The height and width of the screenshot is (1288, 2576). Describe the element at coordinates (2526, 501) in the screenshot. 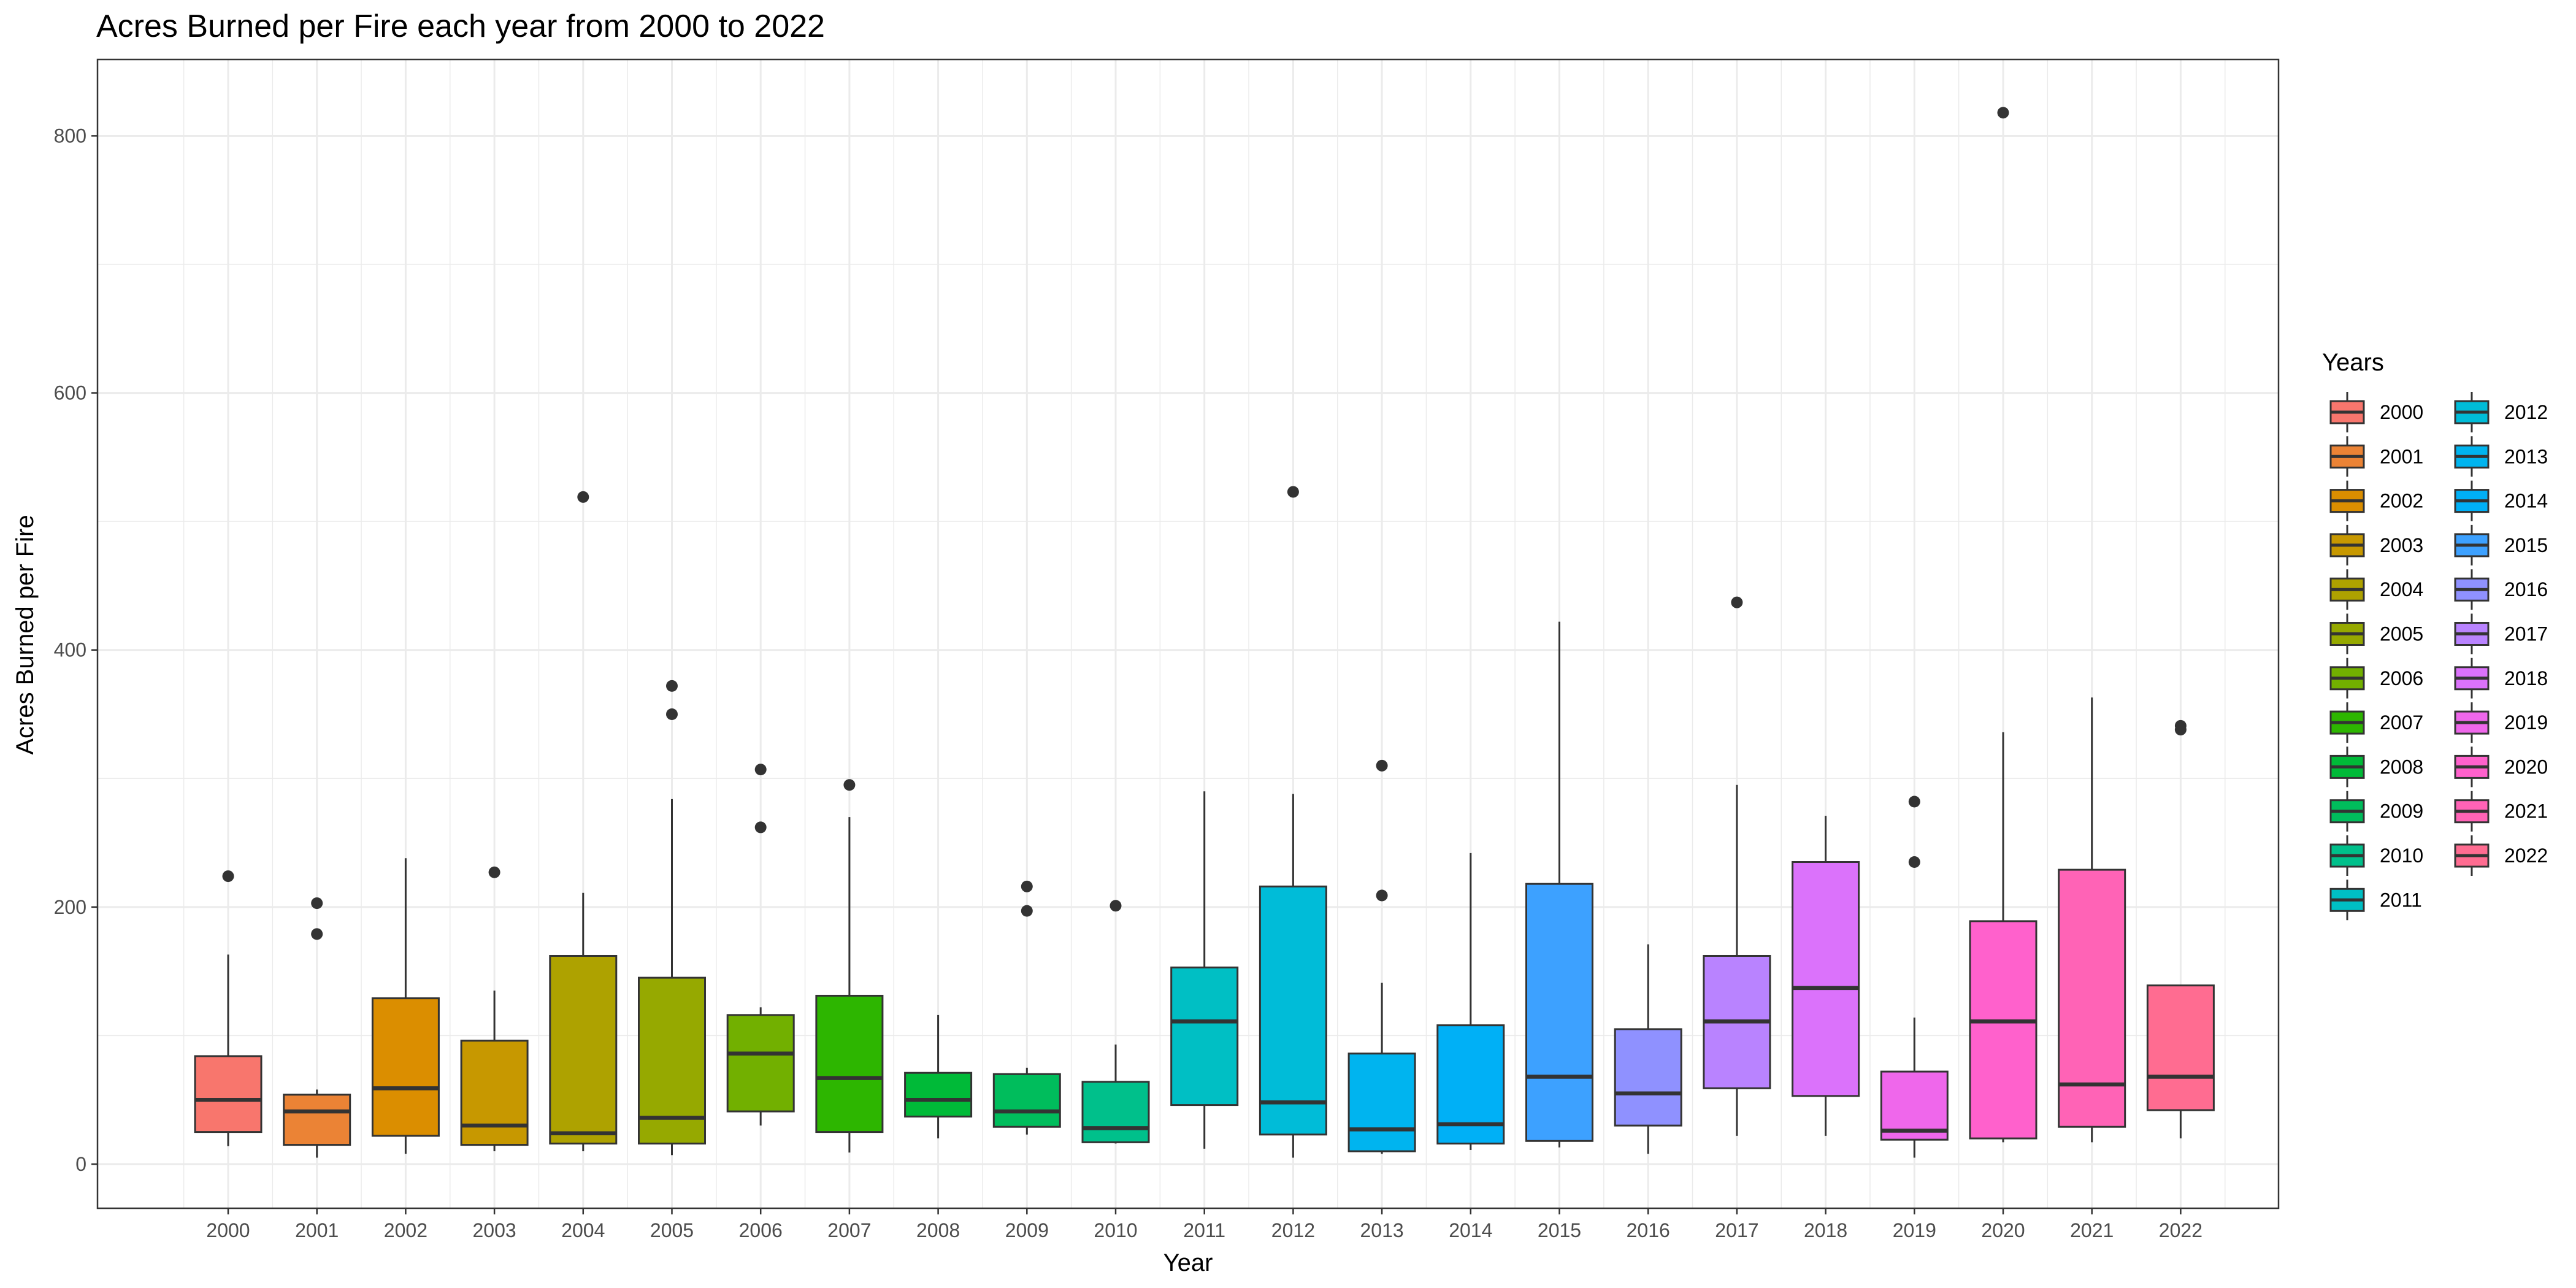

I see `legend-label: 2014` at that location.